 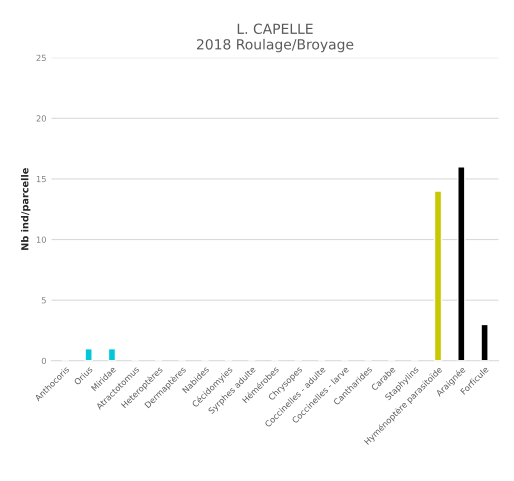 What do you see at coordinates (25, 209) in the screenshot?
I see `y-axis-title: Nb ind/parcelle` at bounding box center [25, 209].